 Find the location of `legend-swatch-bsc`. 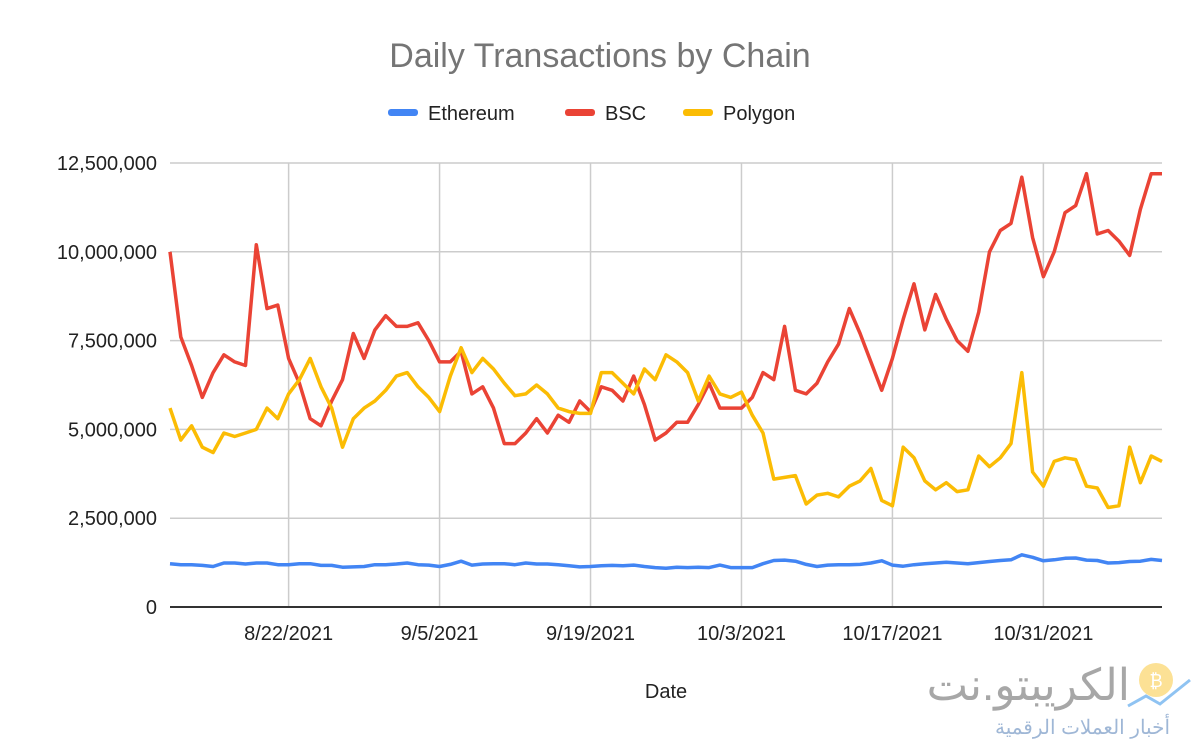

legend-swatch-bsc is located at coordinates (580, 112).